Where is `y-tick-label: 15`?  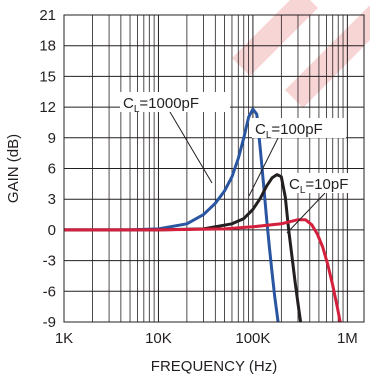 y-tick-label: 15 is located at coordinates (47, 76).